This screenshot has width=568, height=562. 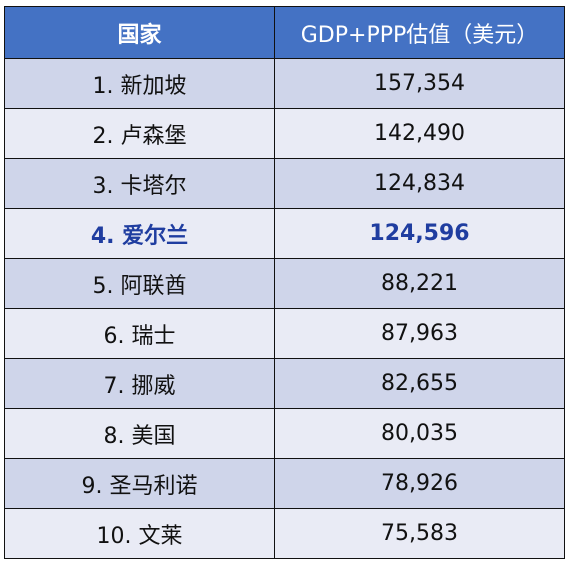 I want to click on header-row: 国家 GDP+PPP估值（美元）, so click(x=284, y=32).